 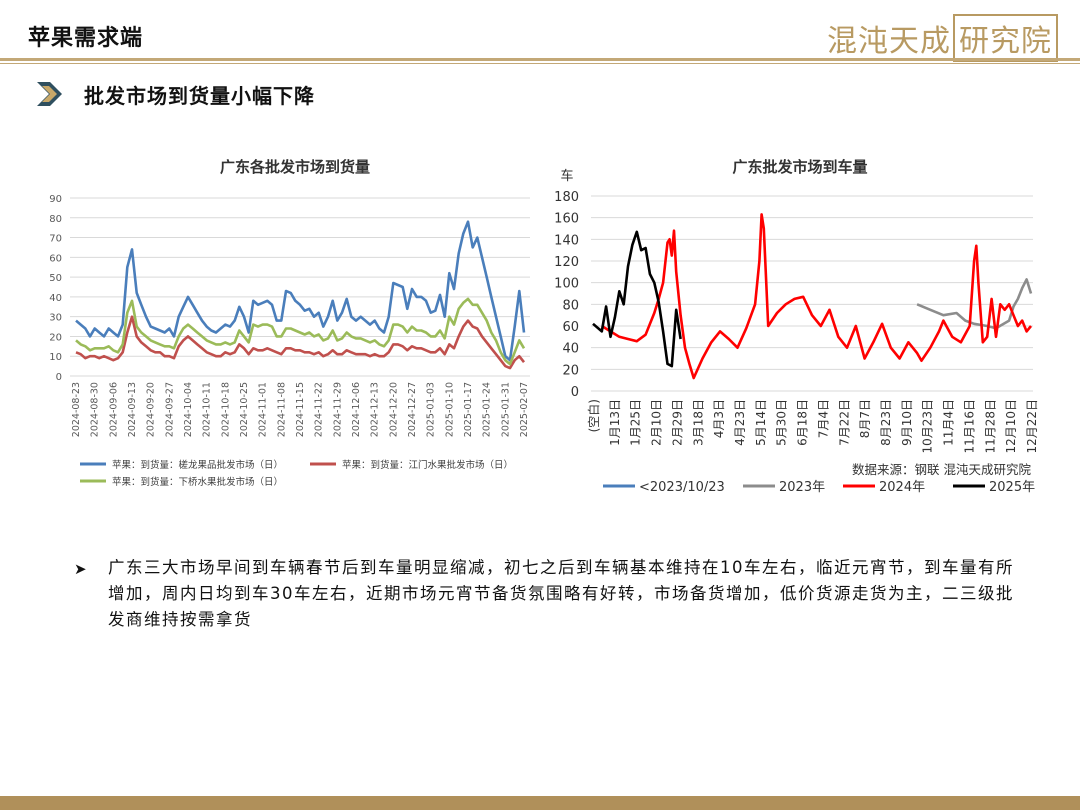 I want to click on x-tick-label: 2024-11-08, so click(x=281, y=409).